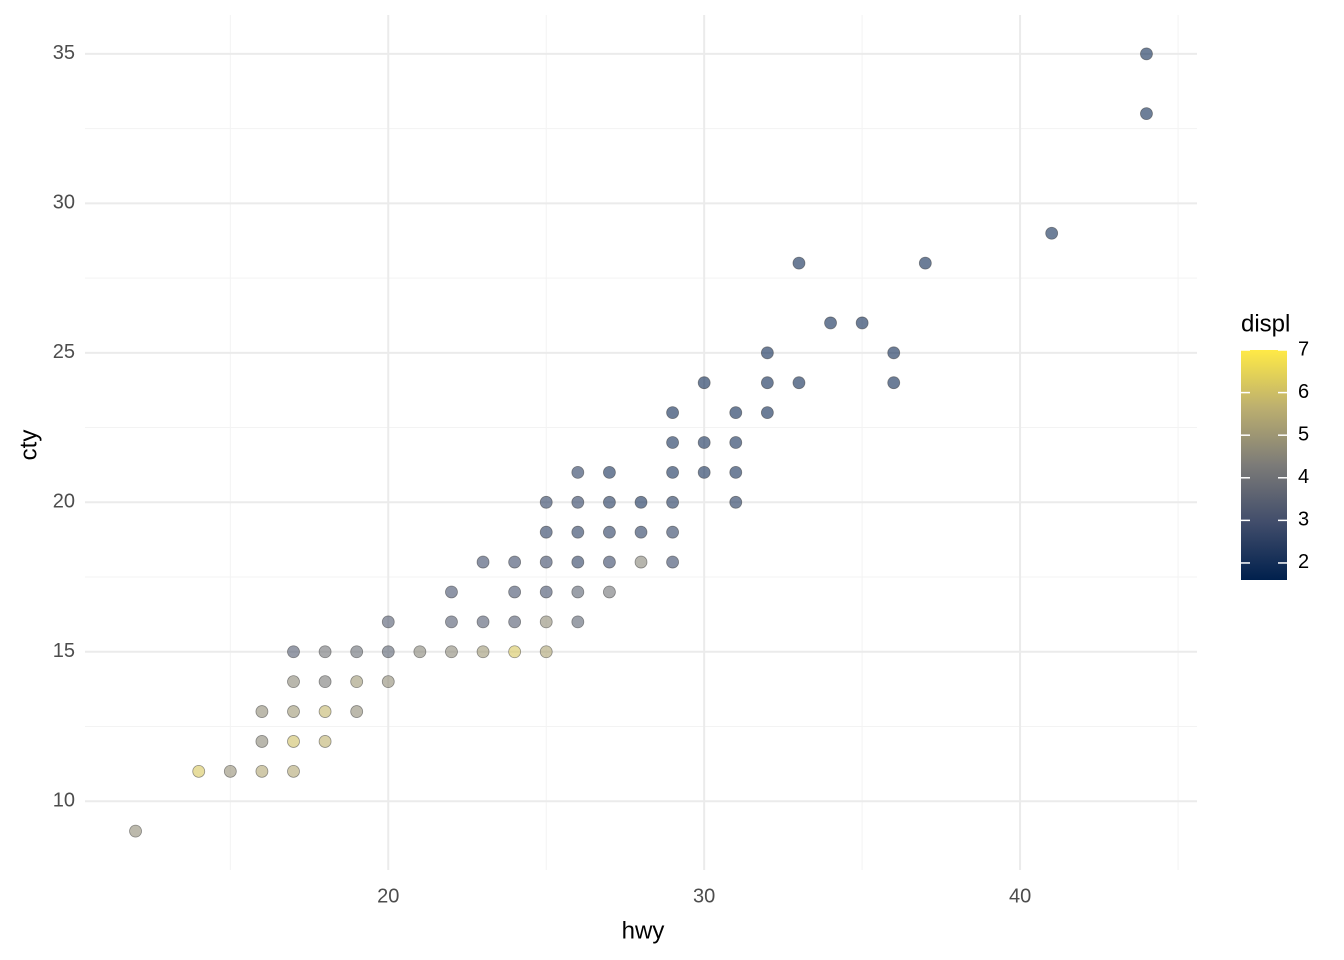  Describe the element at coordinates (1020, 896) in the screenshot. I see `x-tick-label: 40` at that location.